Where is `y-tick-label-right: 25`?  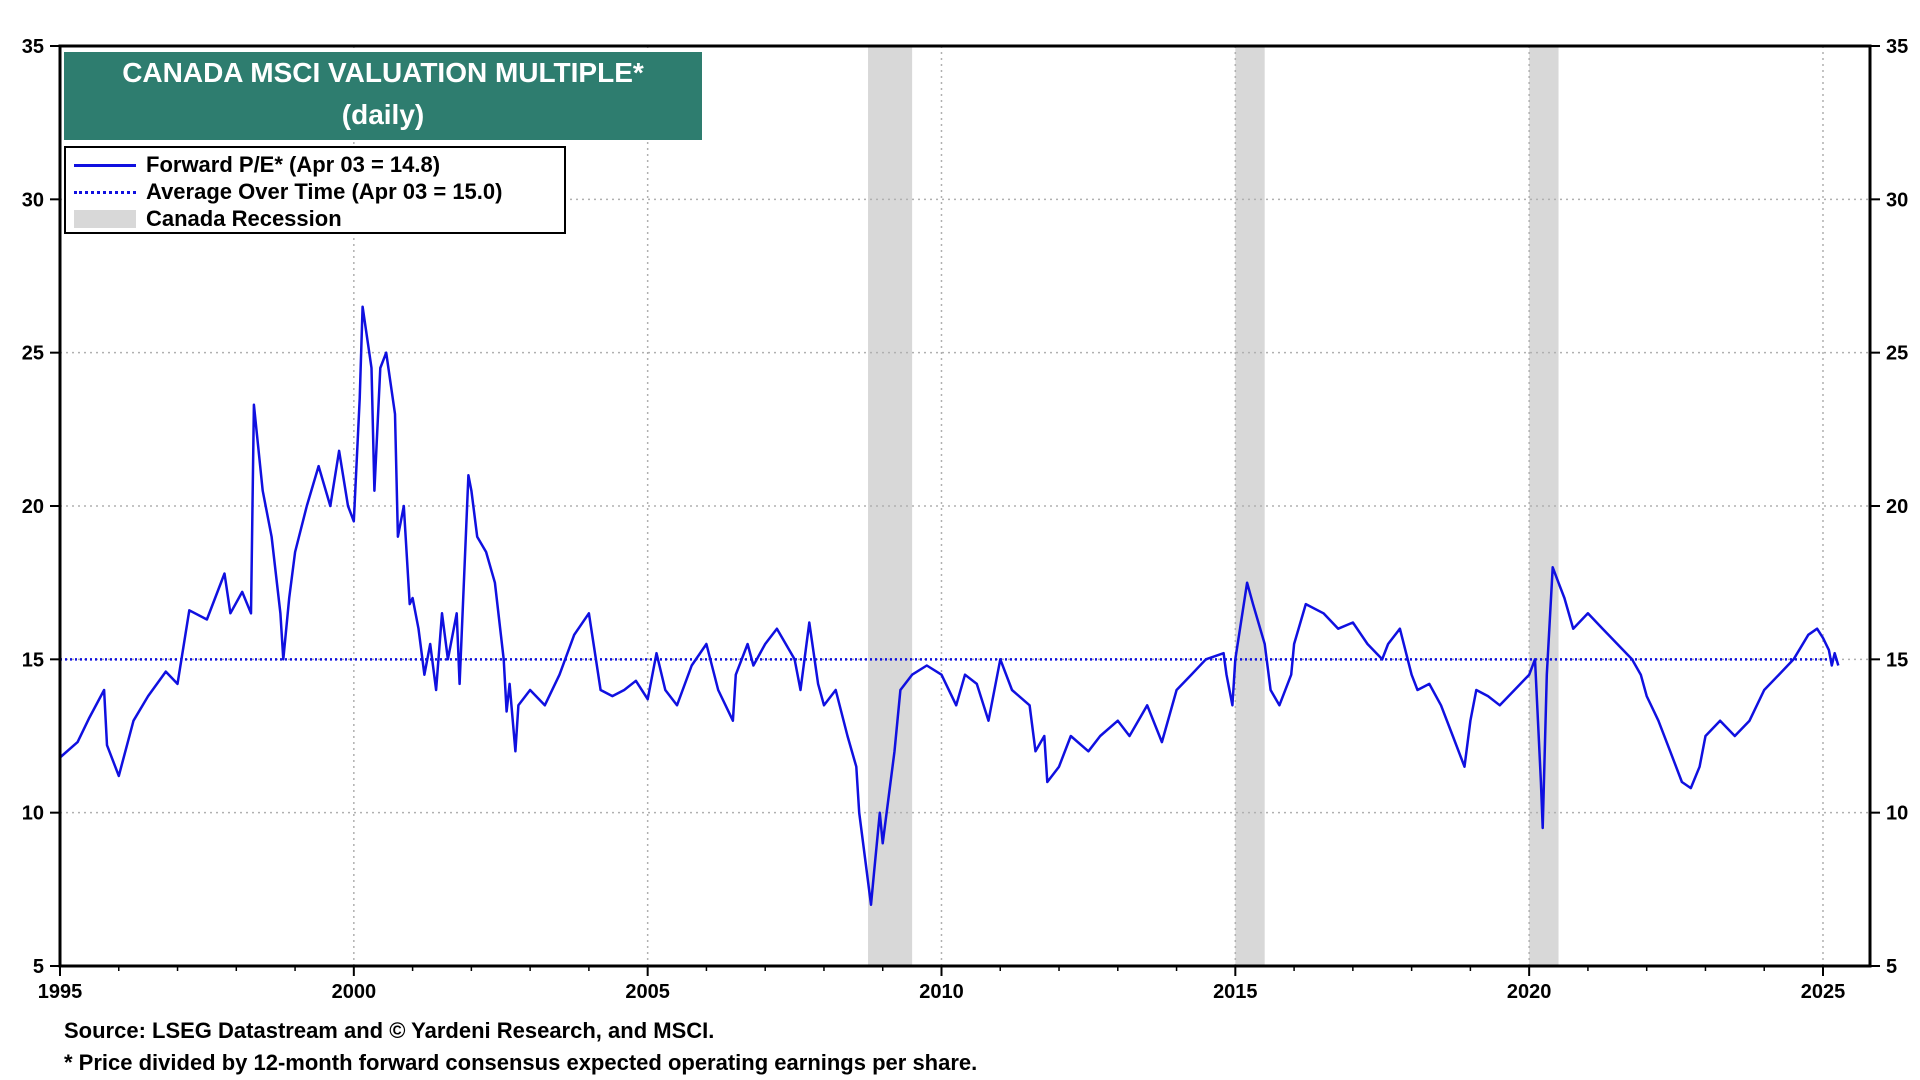
y-tick-label-right: 25 is located at coordinates (1897, 354).